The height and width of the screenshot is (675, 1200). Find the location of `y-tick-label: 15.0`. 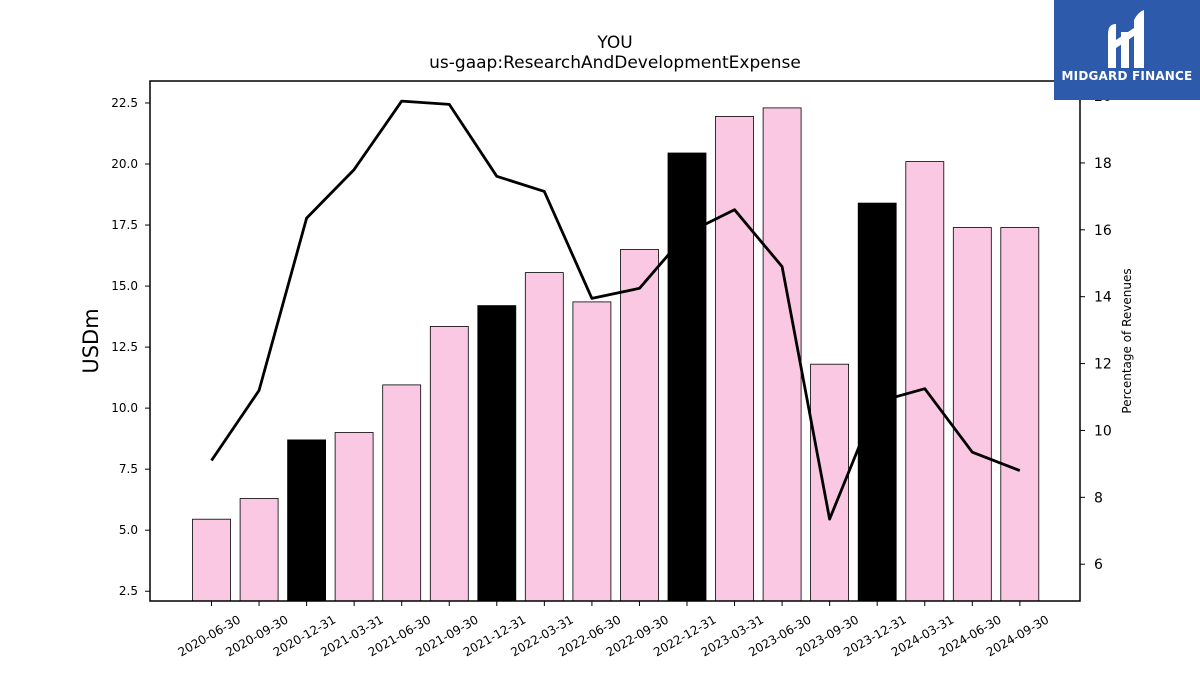

y-tick-label: 15.0 is located at coordinates (124, 286).